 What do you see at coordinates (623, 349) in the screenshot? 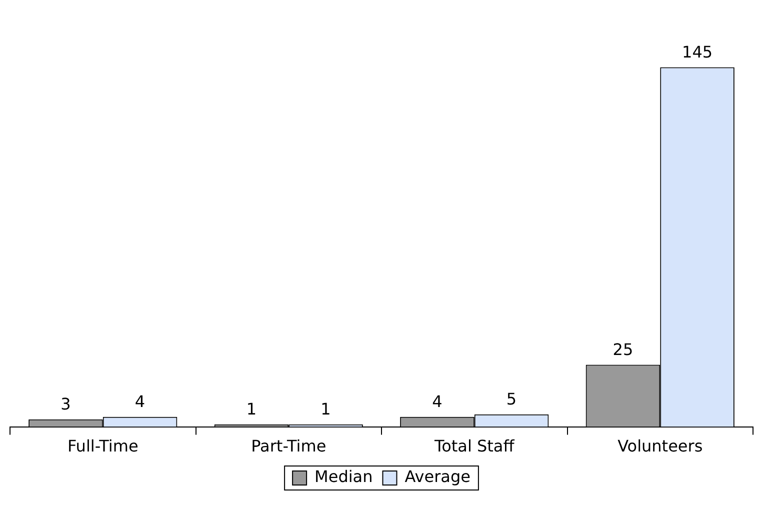
I see `data-label: 25` at bounding box center [623, 349].